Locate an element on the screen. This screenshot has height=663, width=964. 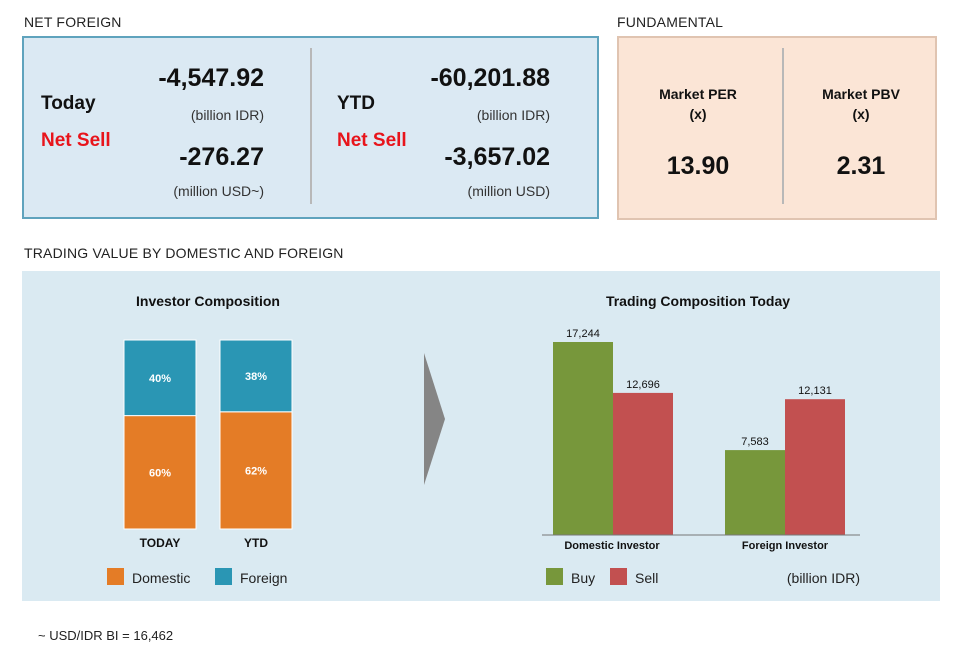
bar-sell-foreign is located at coordinates (815, 467).